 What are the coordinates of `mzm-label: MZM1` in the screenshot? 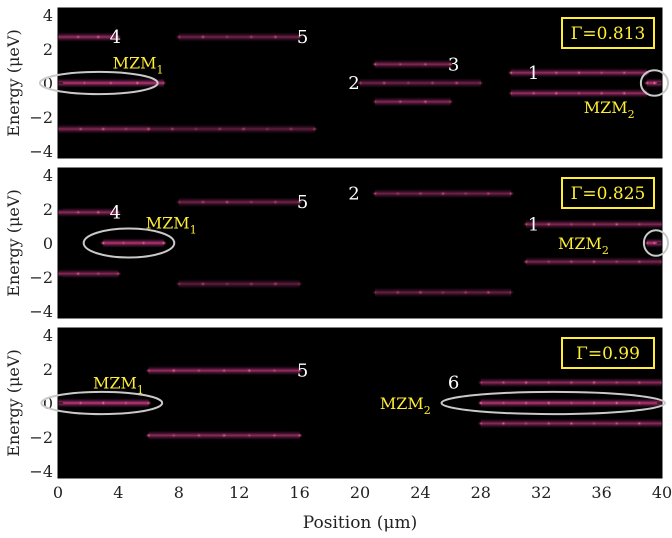 It's located at (171, 225).